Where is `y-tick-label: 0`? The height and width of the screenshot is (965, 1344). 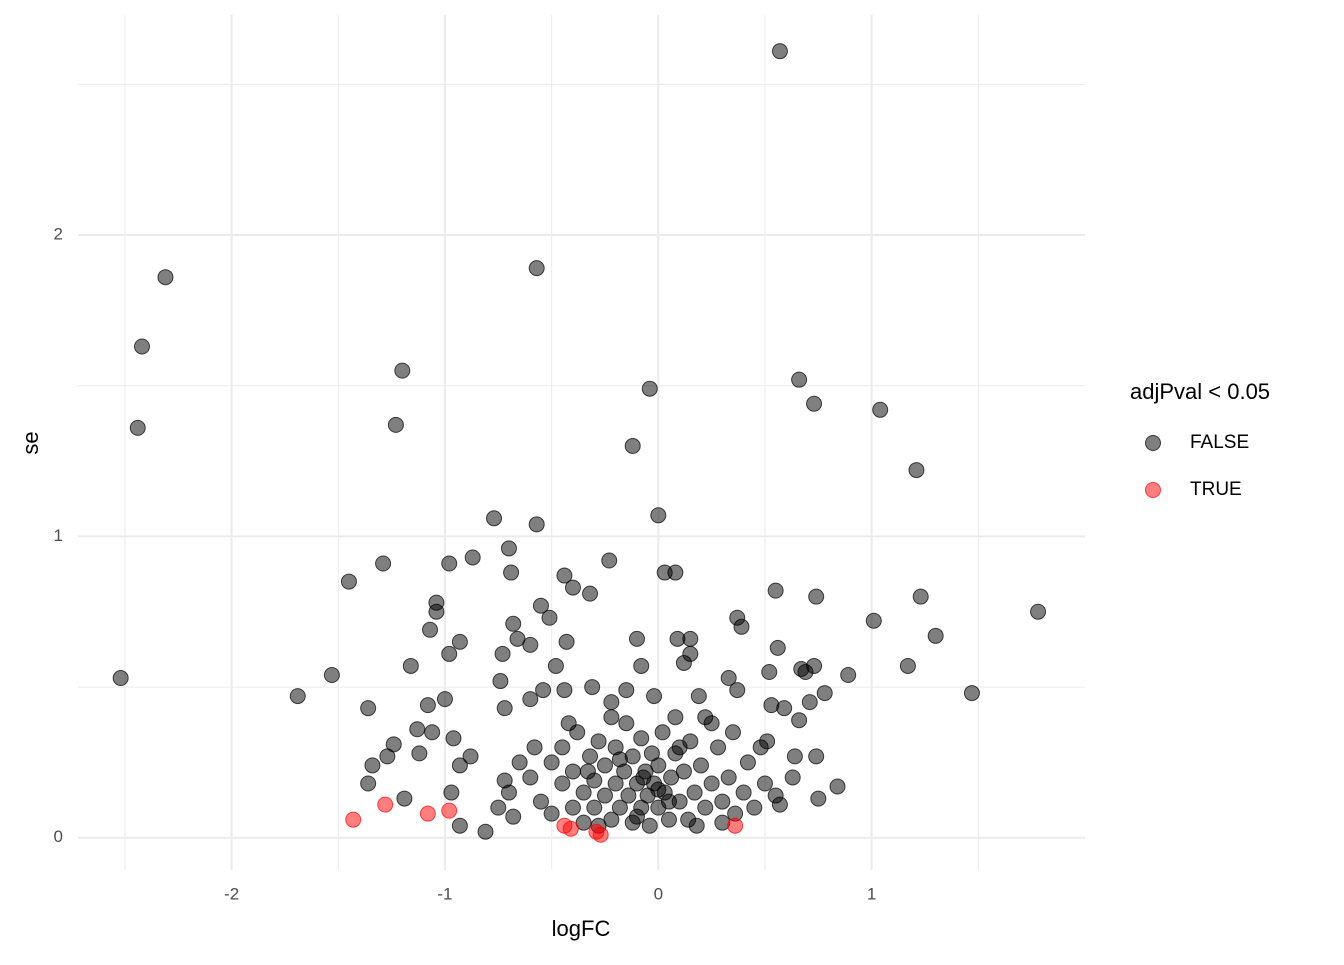 y-tick-label: 0 is located at coordinates (58, 836).